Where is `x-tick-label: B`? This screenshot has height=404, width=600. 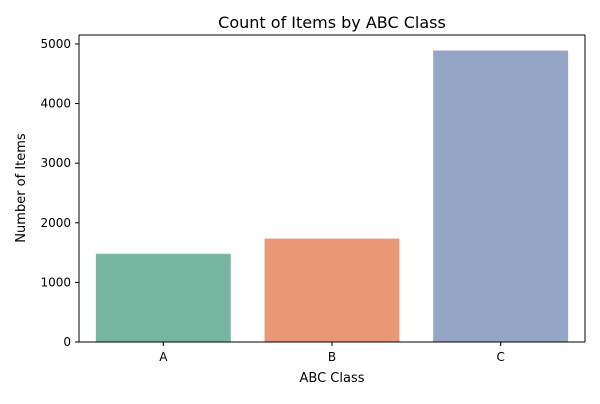
x-tick-label: B is located at coordinates (332, 357).